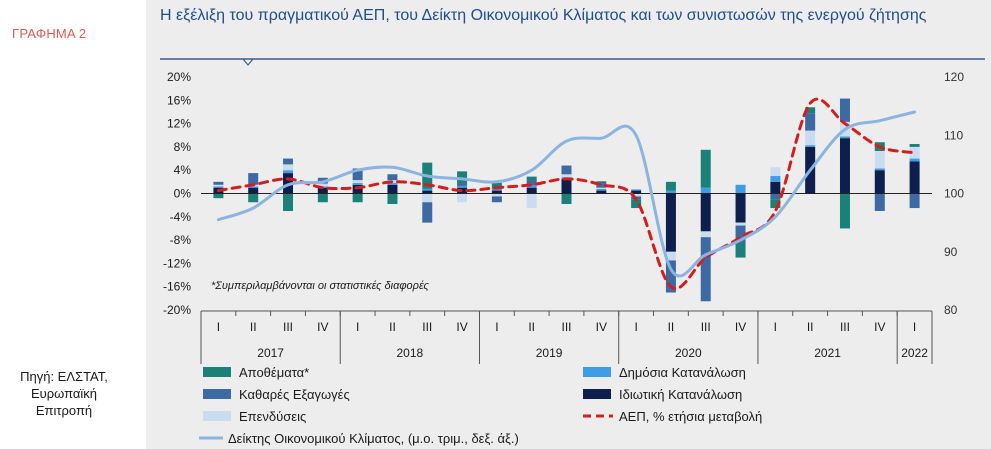  Describe the element at coordinates (64, 410) in the screenshot. I see `source-line: Επιτροπή` at that location.